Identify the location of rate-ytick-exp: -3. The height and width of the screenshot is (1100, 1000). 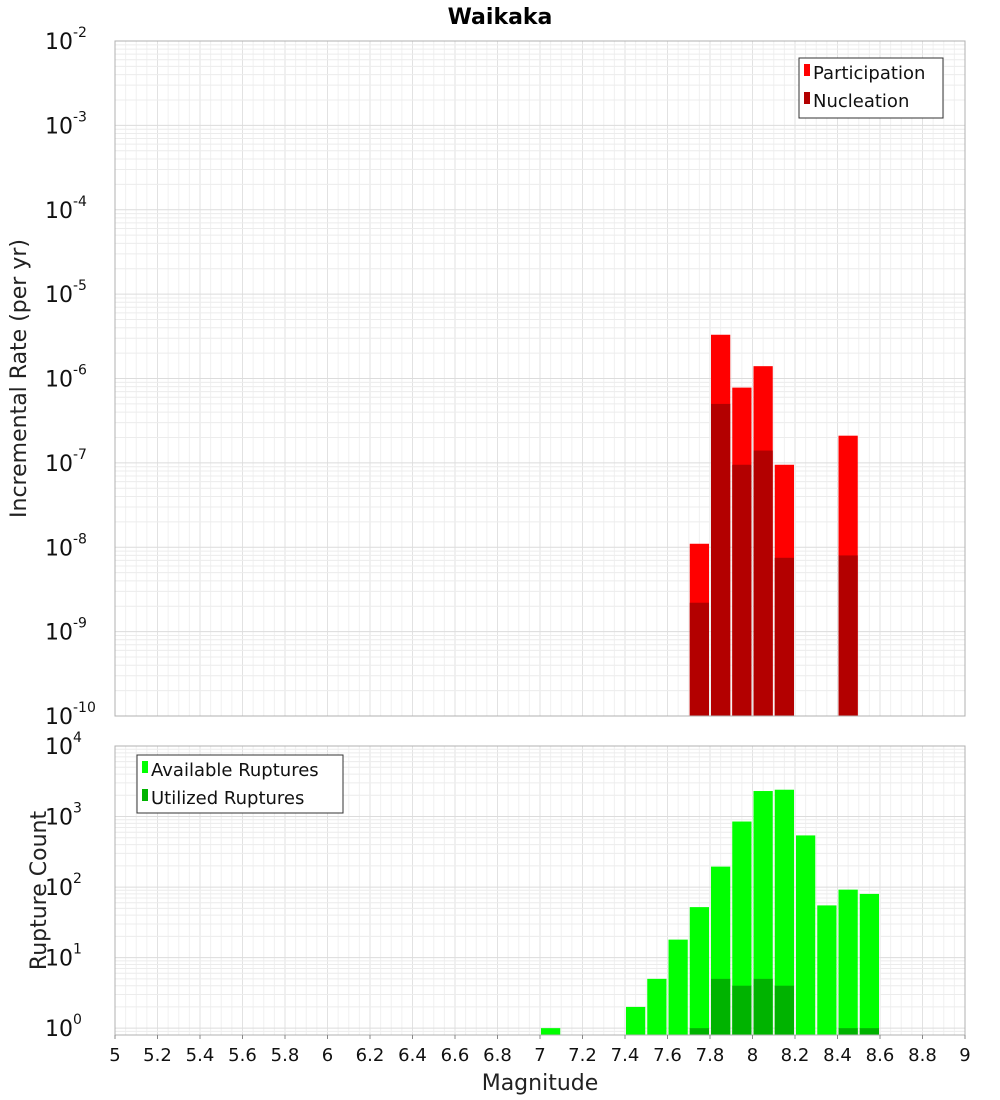
(80, 117).